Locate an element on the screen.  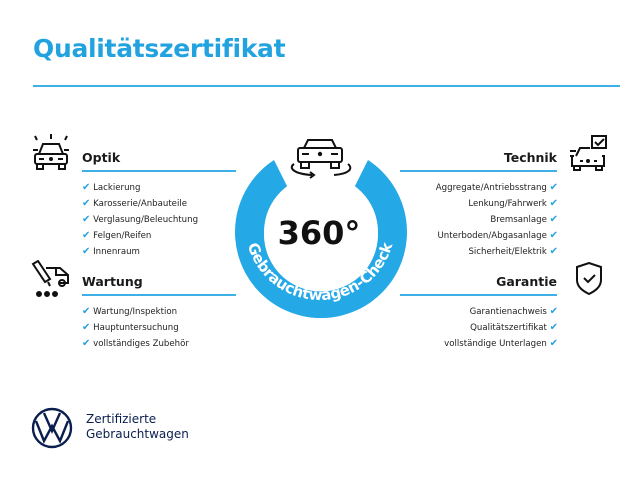
car-checklist-icon is located at coordinates (588, 153).